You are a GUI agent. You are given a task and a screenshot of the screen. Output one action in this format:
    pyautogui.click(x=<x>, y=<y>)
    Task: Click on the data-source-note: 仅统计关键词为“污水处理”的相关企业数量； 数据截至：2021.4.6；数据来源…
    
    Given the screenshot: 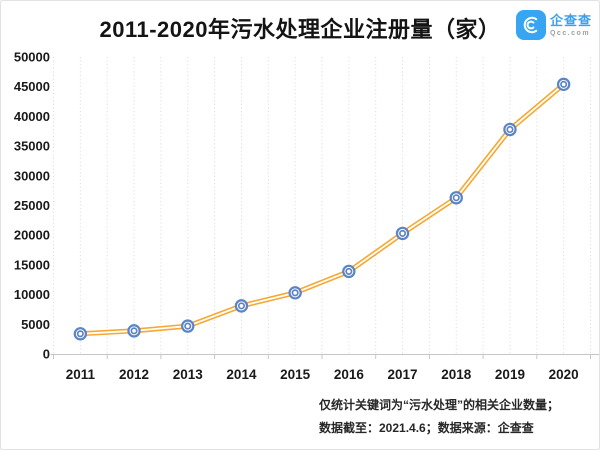 What is the action you would take?
    pyautogui.click(x=439, y=417)
    